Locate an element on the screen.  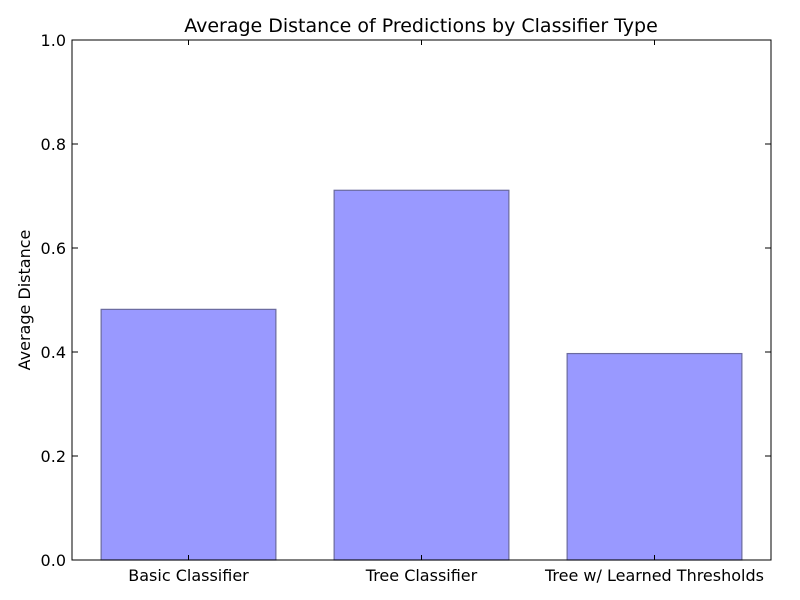
y-tick-label-1: 0.2 is located at coordinates (53, 456).